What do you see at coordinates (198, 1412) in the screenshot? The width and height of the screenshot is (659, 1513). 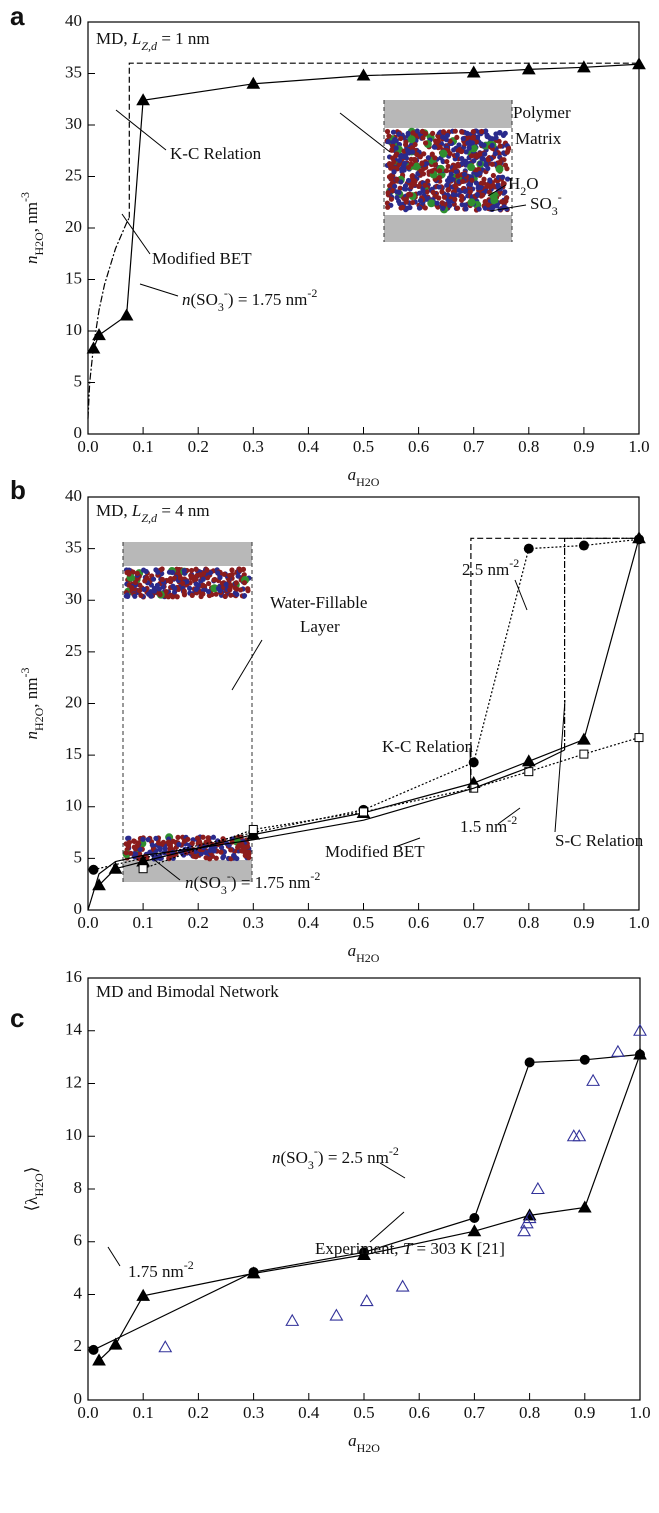 I see `x-tick-label: 0.2` at bounding box center [198, 1412].